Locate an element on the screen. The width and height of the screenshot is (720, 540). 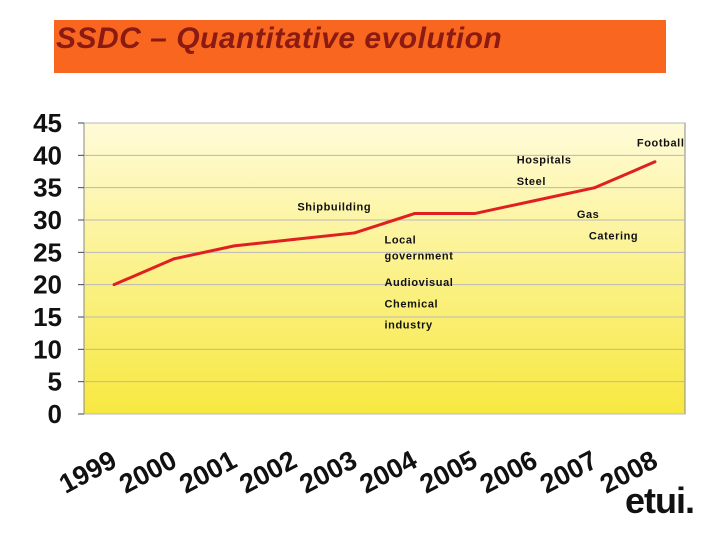
x-tick-label: 2001 is located at coordinates (207, 472).